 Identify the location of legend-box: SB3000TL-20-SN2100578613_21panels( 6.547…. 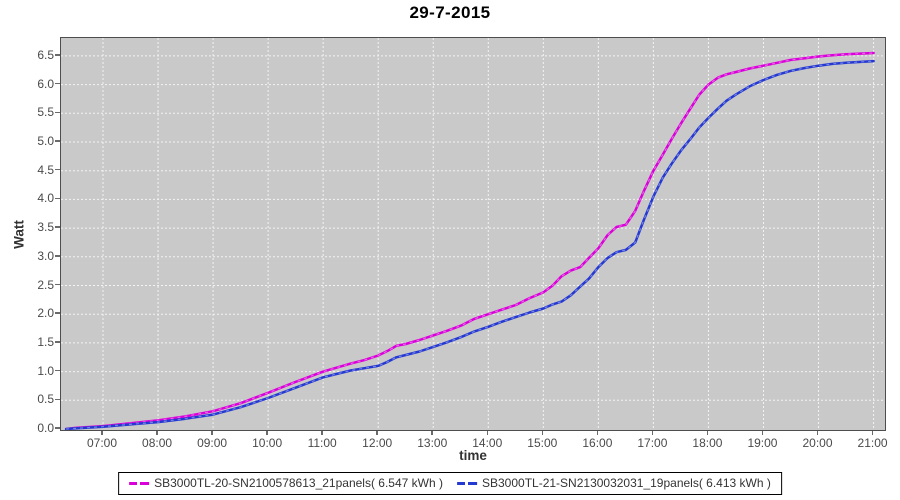
(450, 483).